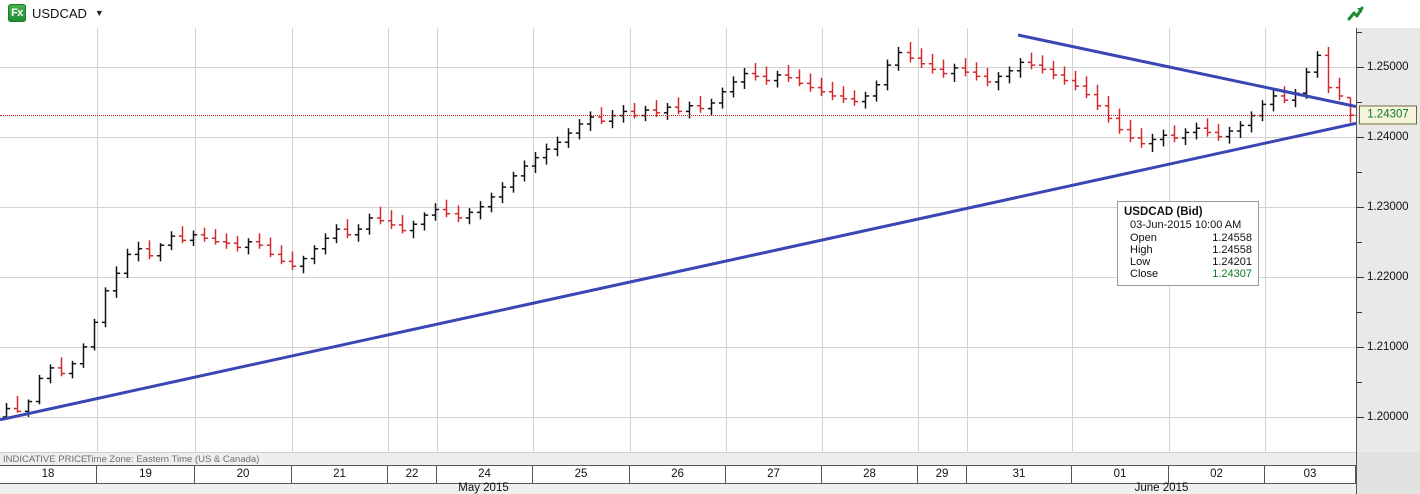 This screenshot has width=1420, height=494. Describe the element at coordinates (99, 13) in the screenshot. I see `chevron-down-icon: ▼` at that location.